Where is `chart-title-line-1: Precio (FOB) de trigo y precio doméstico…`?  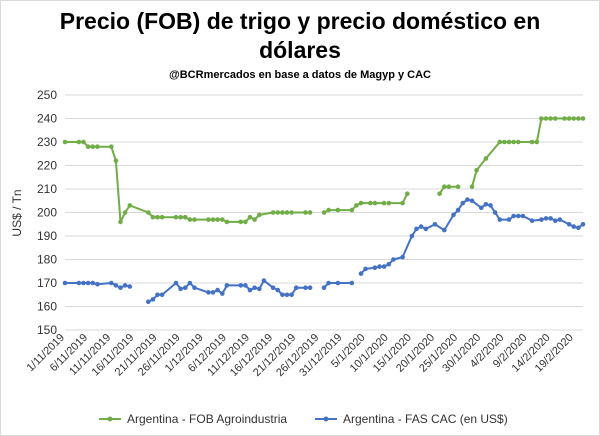 chart-title-line-1: Precio (FOB) de trigo y precio doméstico… is located at coordinates (300, 21).